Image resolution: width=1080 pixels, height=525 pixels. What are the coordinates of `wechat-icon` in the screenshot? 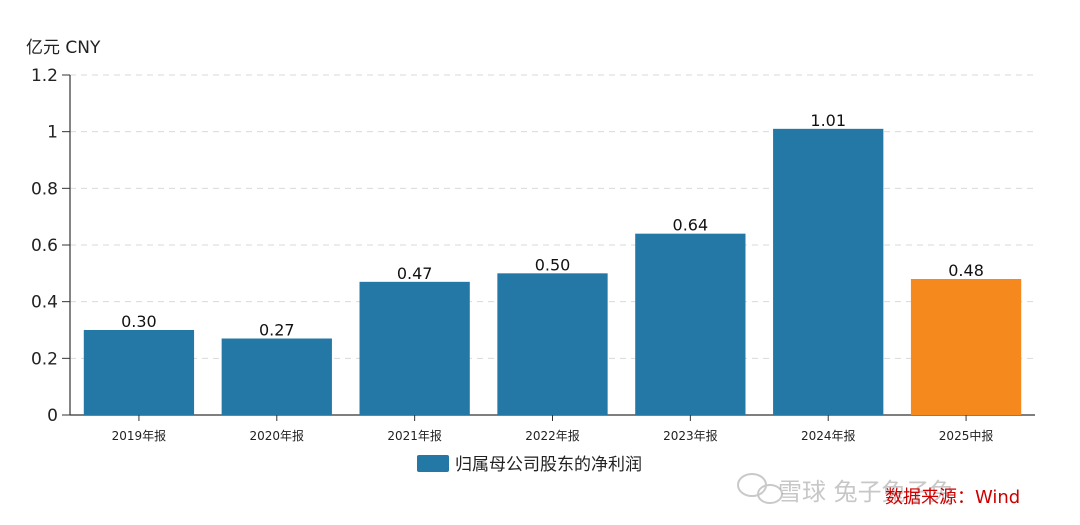 It's located at (760, 488).